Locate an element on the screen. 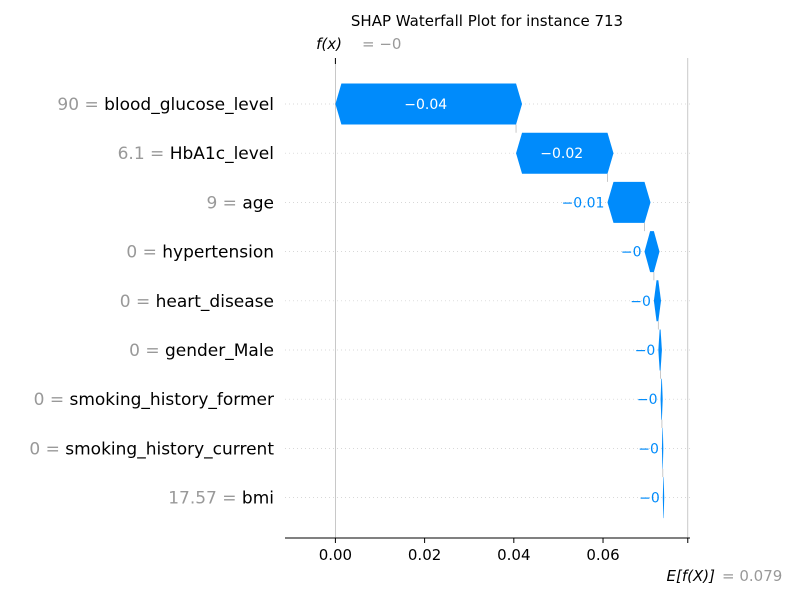 This screenshot has height=600, width=800. bar-value-label: −0.02 is located at coordinates (561, 154).